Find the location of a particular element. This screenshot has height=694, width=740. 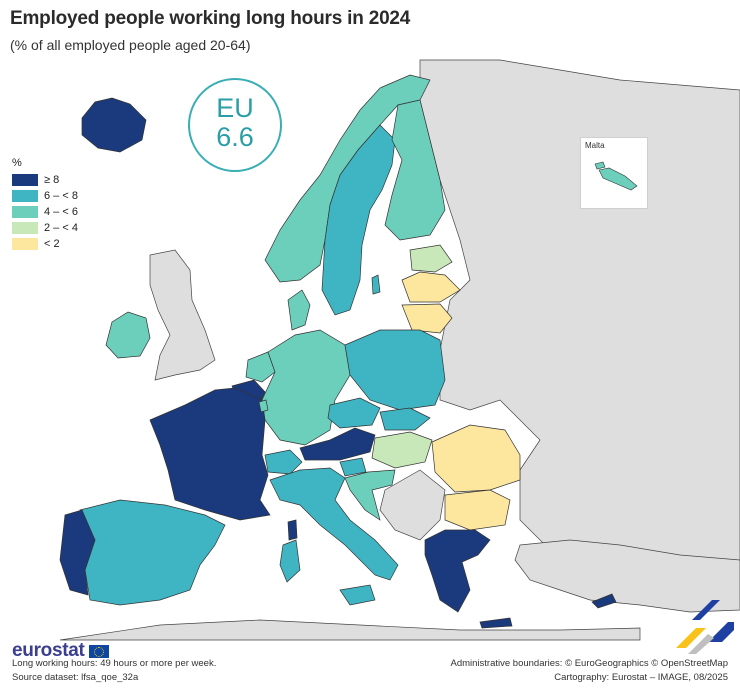

country-slovakia is located at coordinates (405, 419).